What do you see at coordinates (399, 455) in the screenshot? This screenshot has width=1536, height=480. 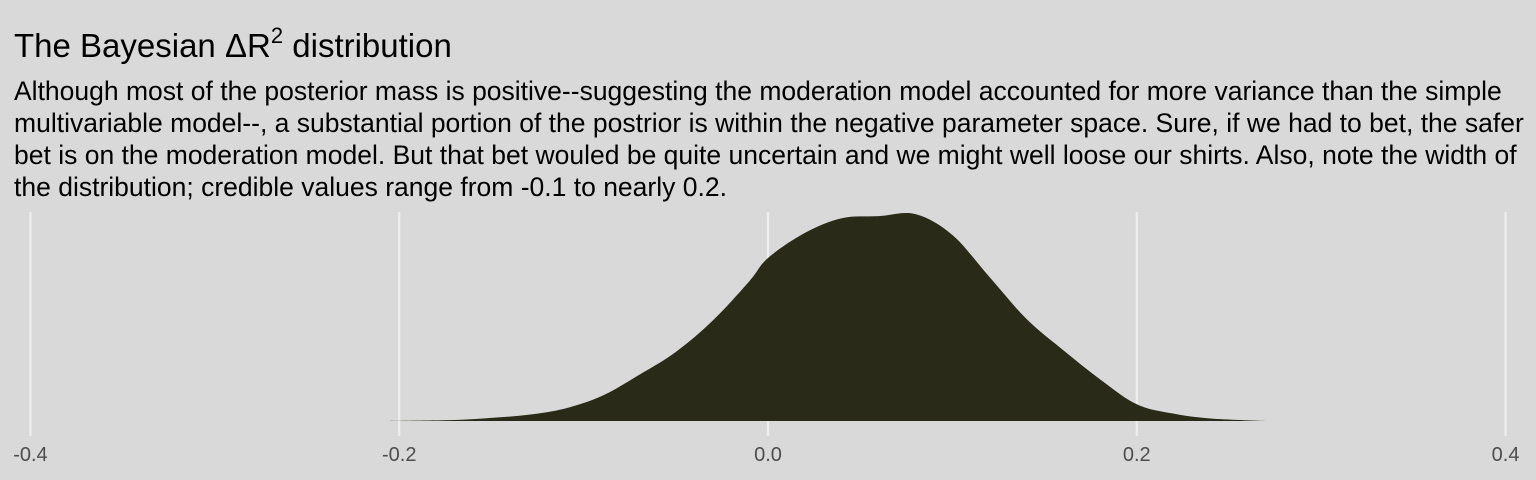 I see `x-tick-label: -0.2` at bounding box center [399, 455].